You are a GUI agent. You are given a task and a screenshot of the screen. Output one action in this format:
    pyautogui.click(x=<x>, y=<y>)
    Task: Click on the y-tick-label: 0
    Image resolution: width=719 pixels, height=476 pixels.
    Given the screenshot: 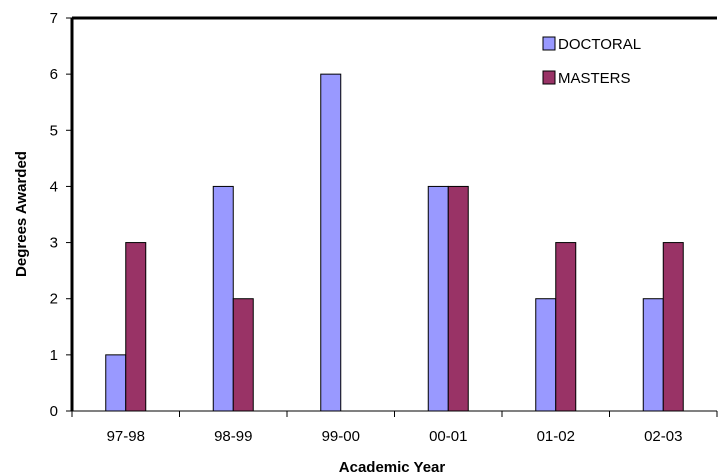 What is the action you would take?
    pyautogui.click(x=54, y=411)
    